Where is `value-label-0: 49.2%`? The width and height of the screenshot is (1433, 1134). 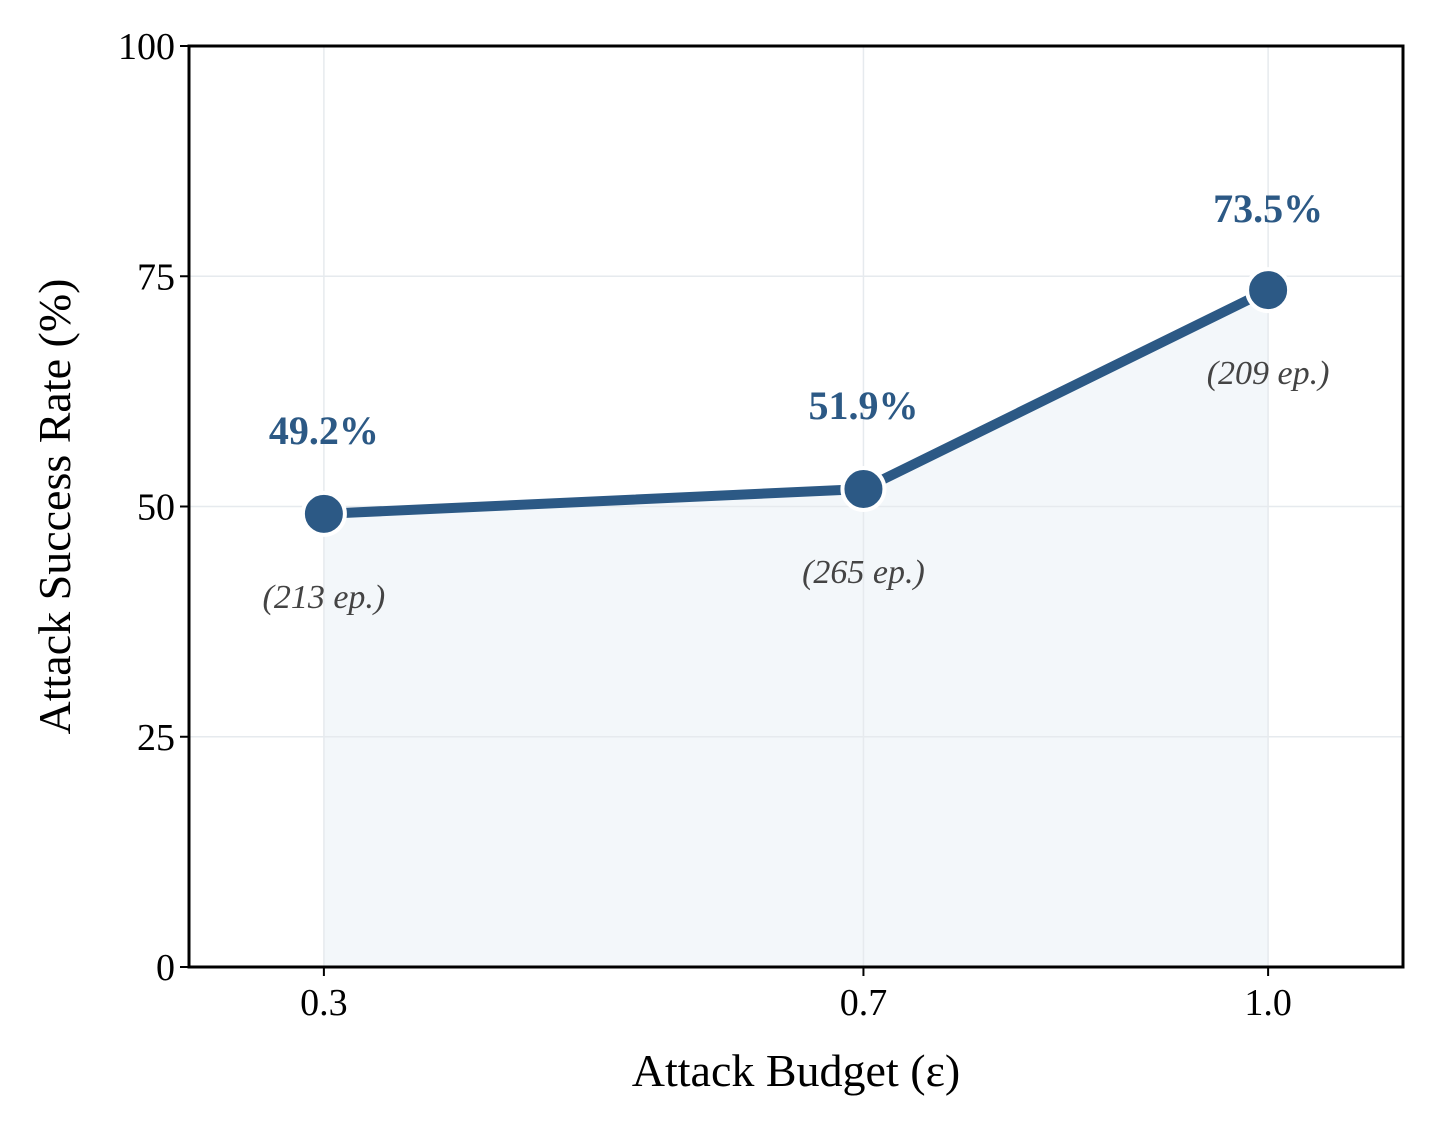 value-label-0: 49.2% is located at coordinates (324, 430).